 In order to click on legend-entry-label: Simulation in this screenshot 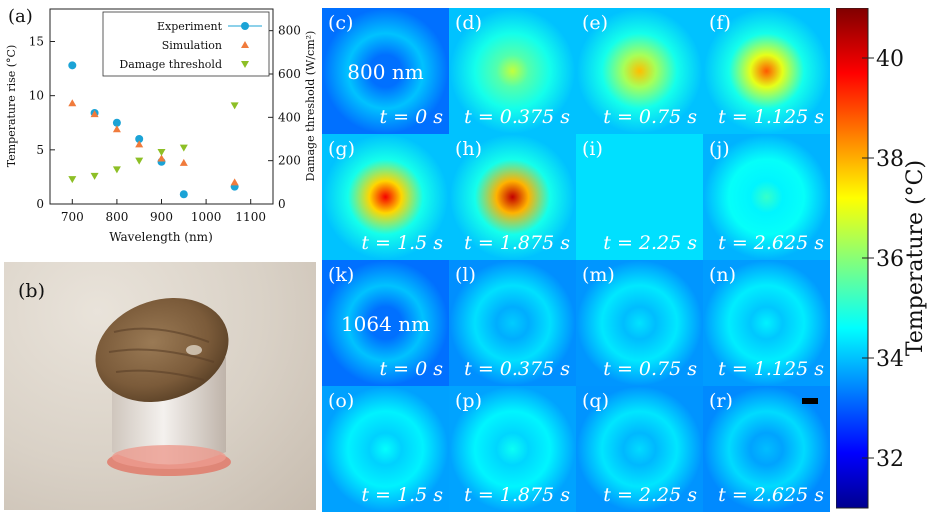, I will do `click(192, 45)`.